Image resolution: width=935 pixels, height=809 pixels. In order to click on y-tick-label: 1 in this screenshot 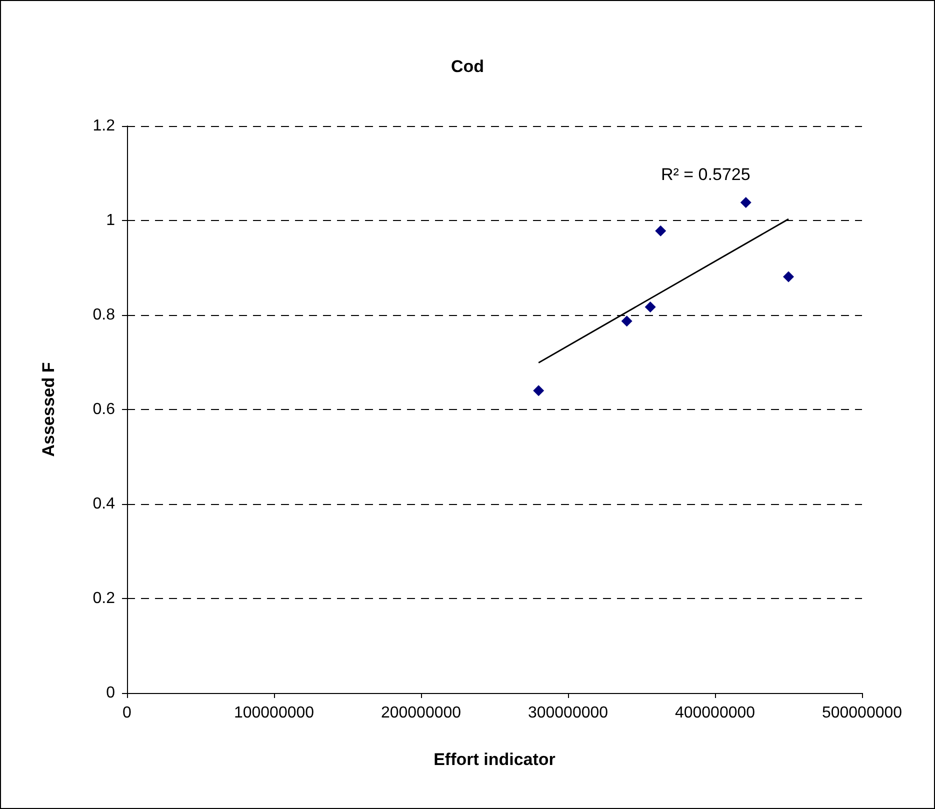, I will do `click(111, 220)`.